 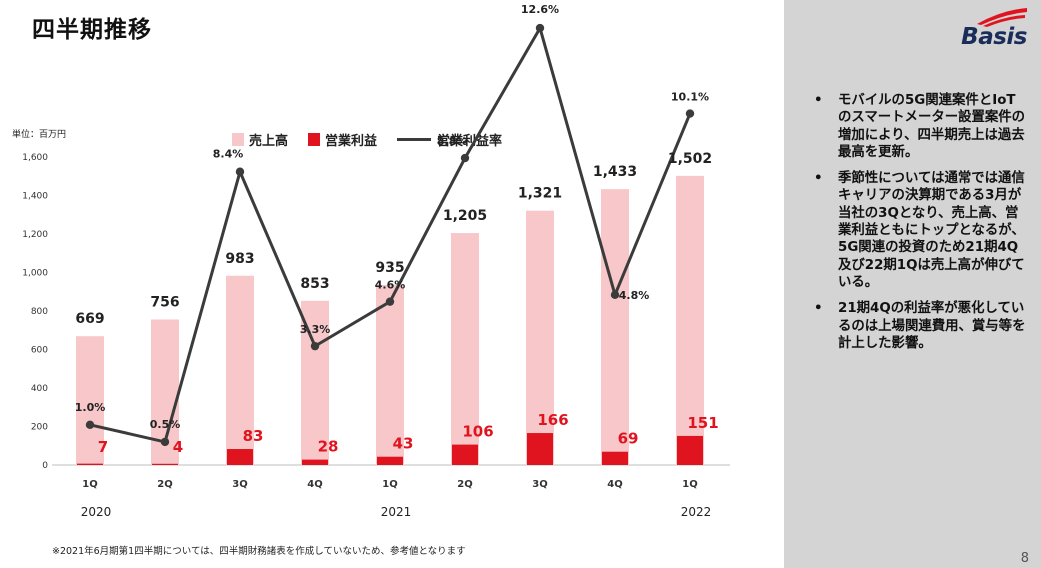 I want to click on y-tick-label: 1,200, so click(x=35, y=235).